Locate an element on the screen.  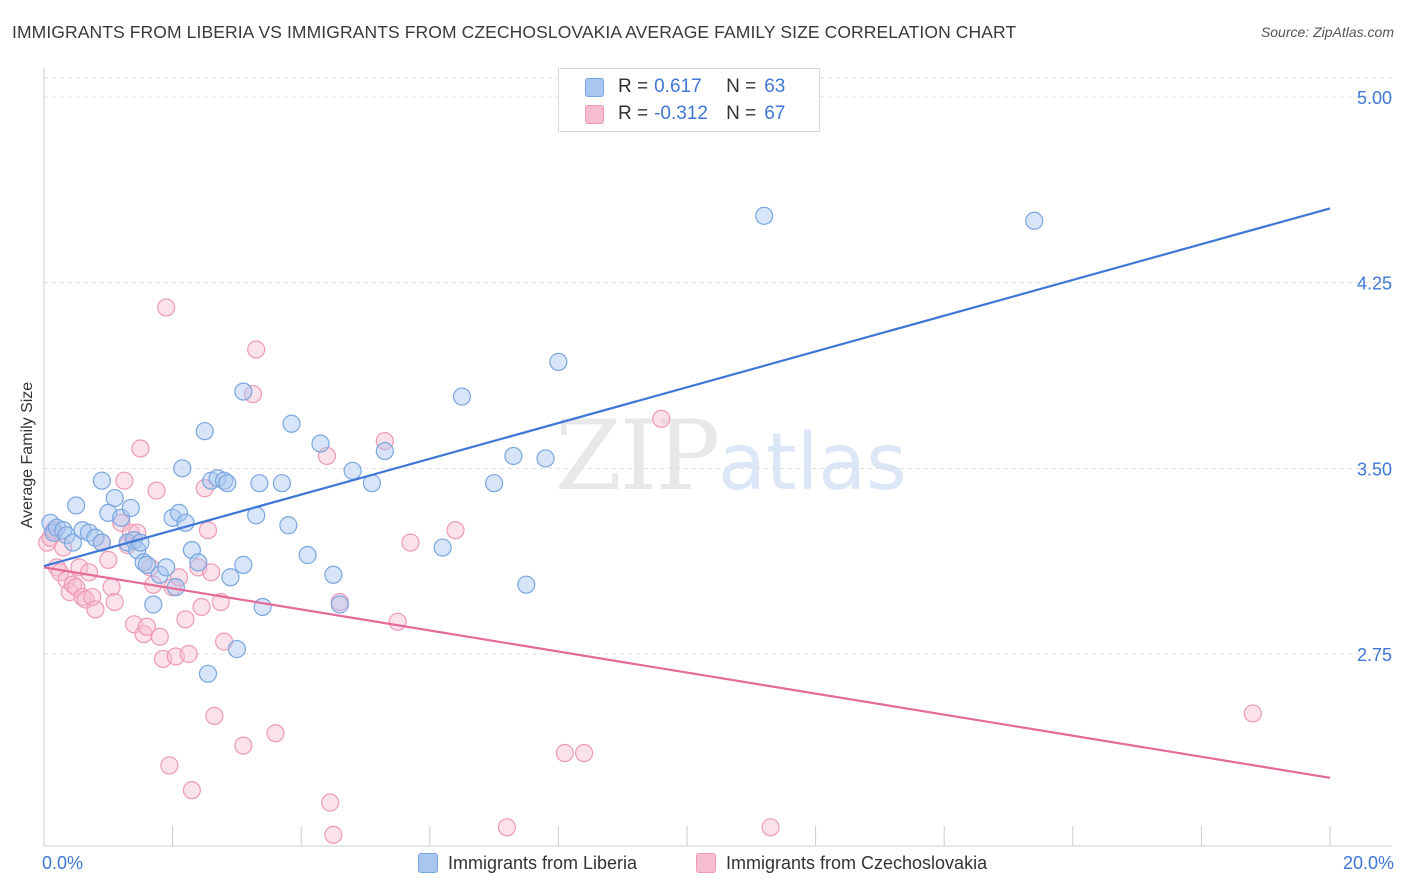
x-tick-label-max: 20.0% is located at coordinates (1368, 863).